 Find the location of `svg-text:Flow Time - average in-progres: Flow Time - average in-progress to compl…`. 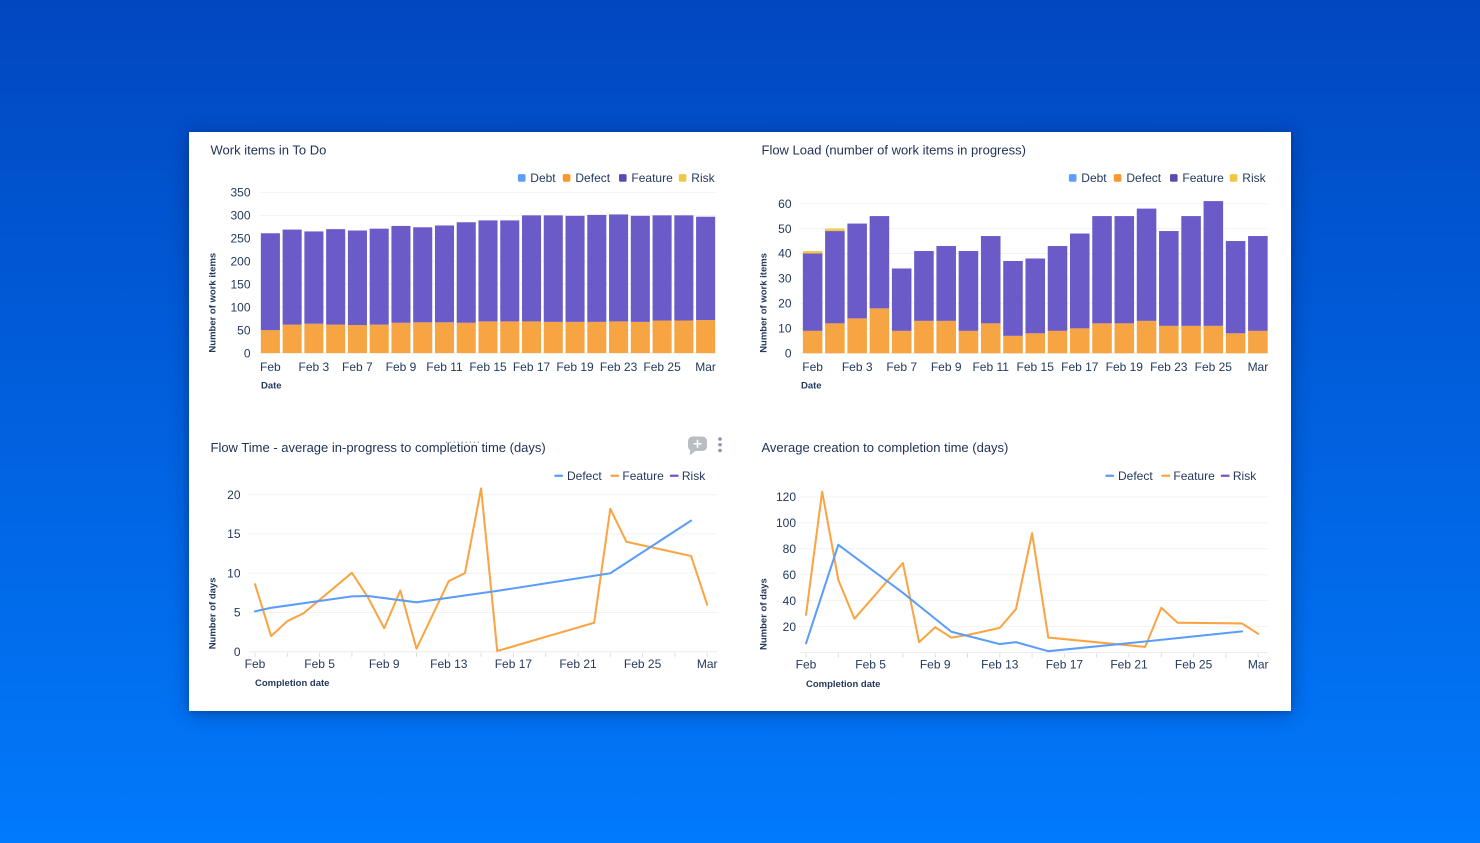

svg-text:Flow Time - average in-progres: Flow Time - average in-progress to compl… is located at coordinates (378, 447).